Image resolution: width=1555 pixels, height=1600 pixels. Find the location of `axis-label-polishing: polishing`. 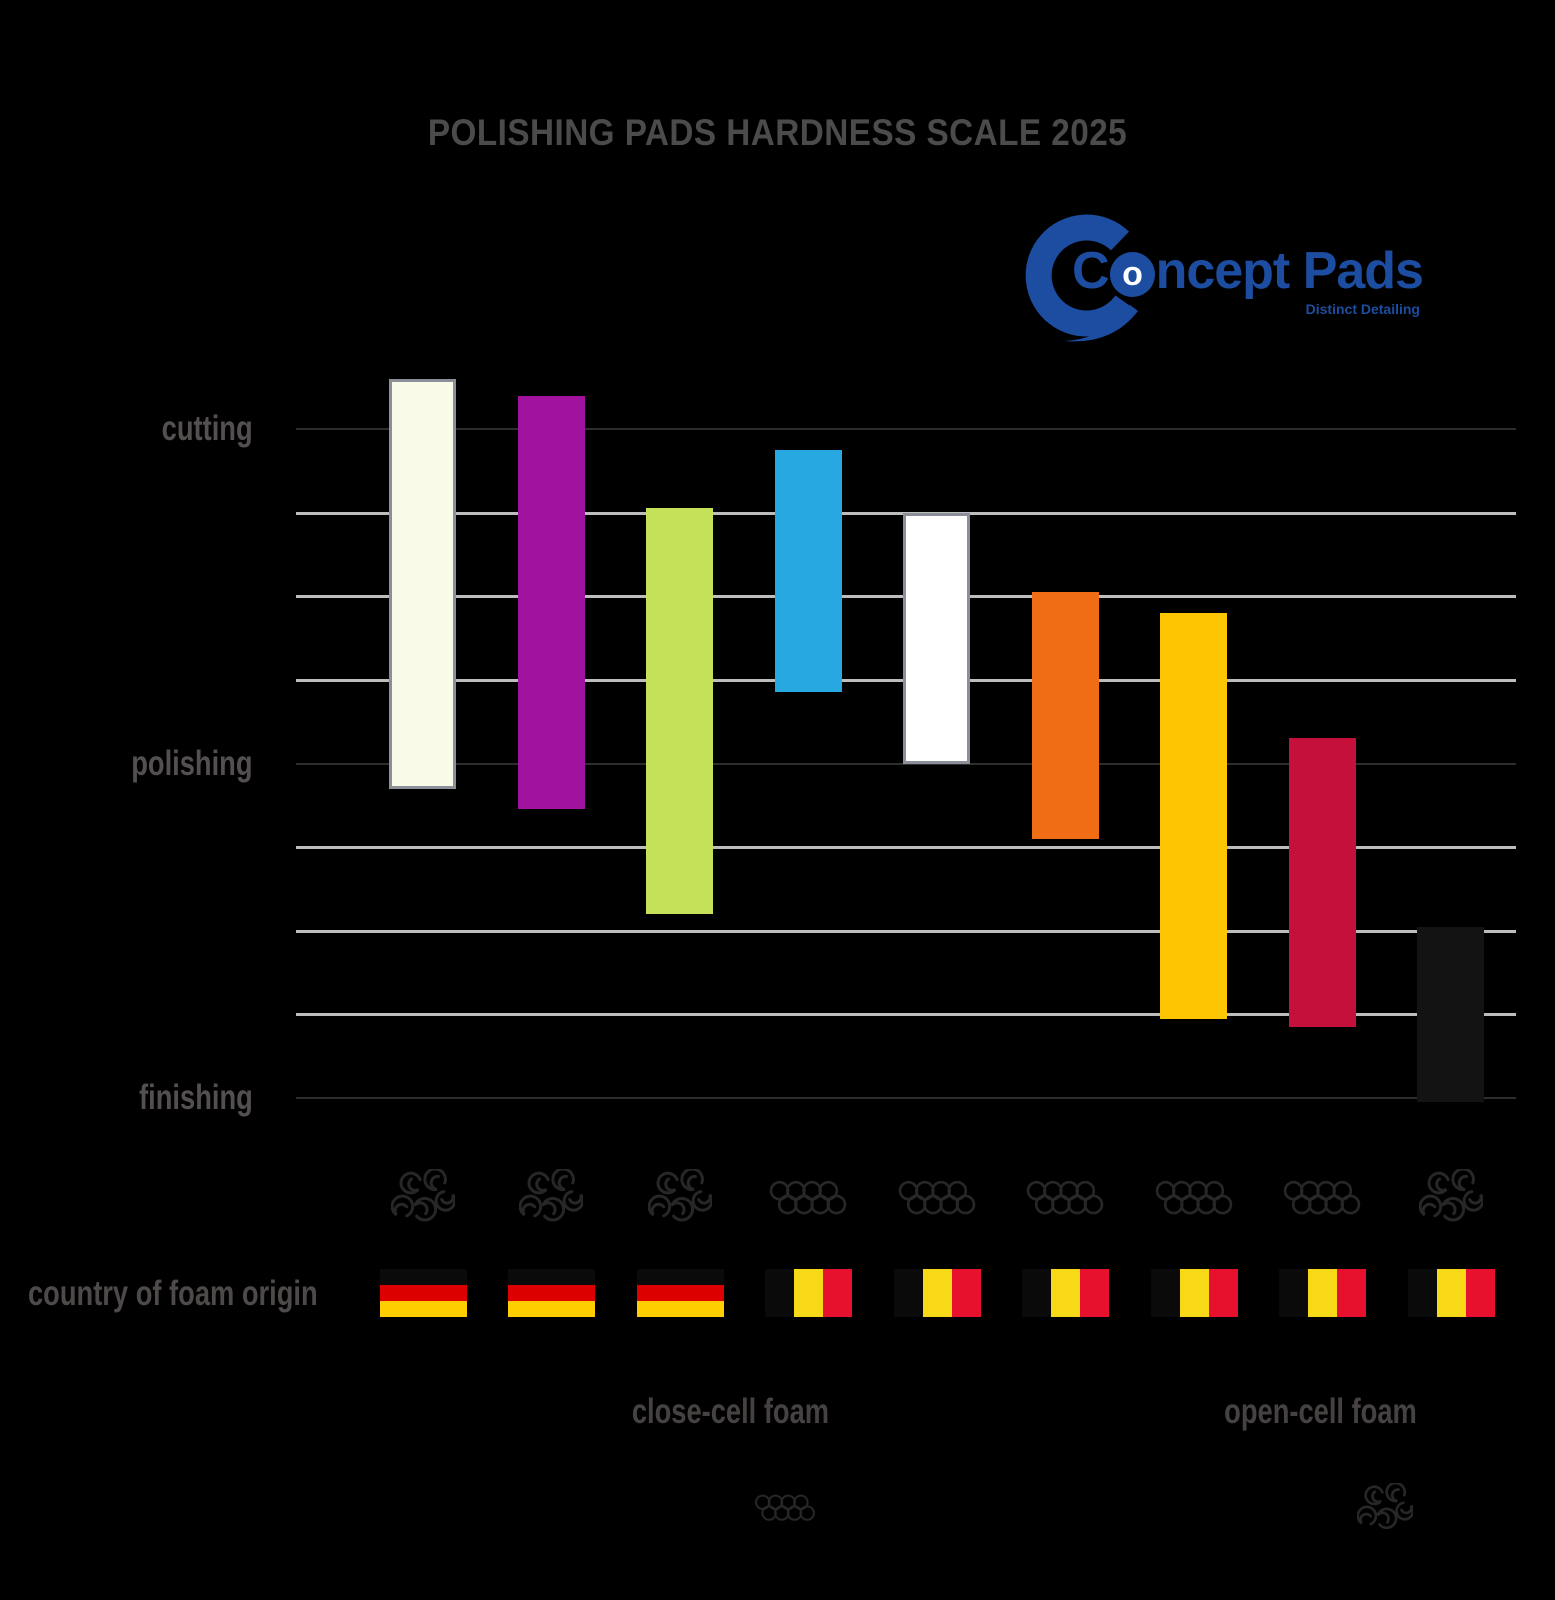

axis-label-polishing: polishing is located at coordinates (126, 764).